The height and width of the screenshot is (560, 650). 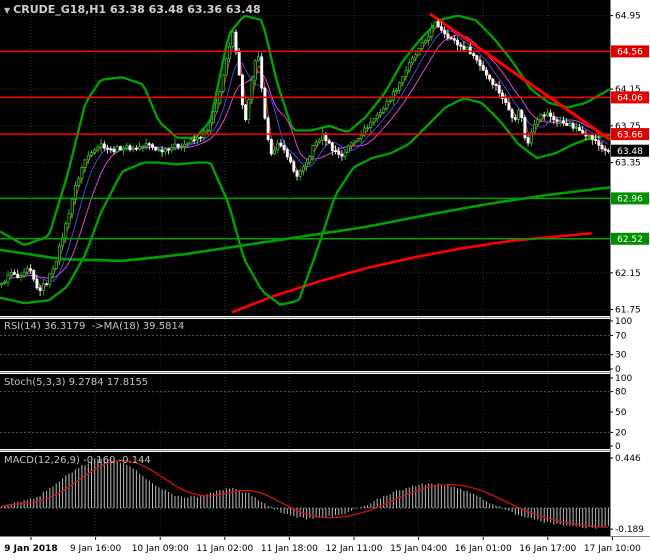 I want to click on time-axis-label: 11 Jan 18:00, so click(x=289, y=549).